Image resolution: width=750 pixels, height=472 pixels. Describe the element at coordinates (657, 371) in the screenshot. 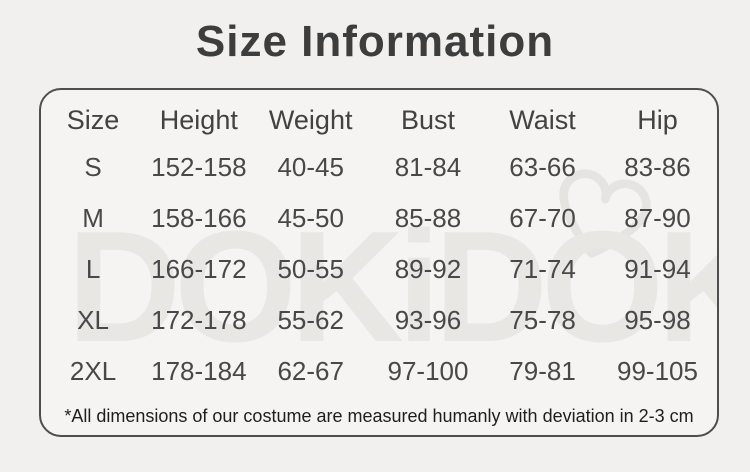

I see `table-cell: 99-105` at that location.